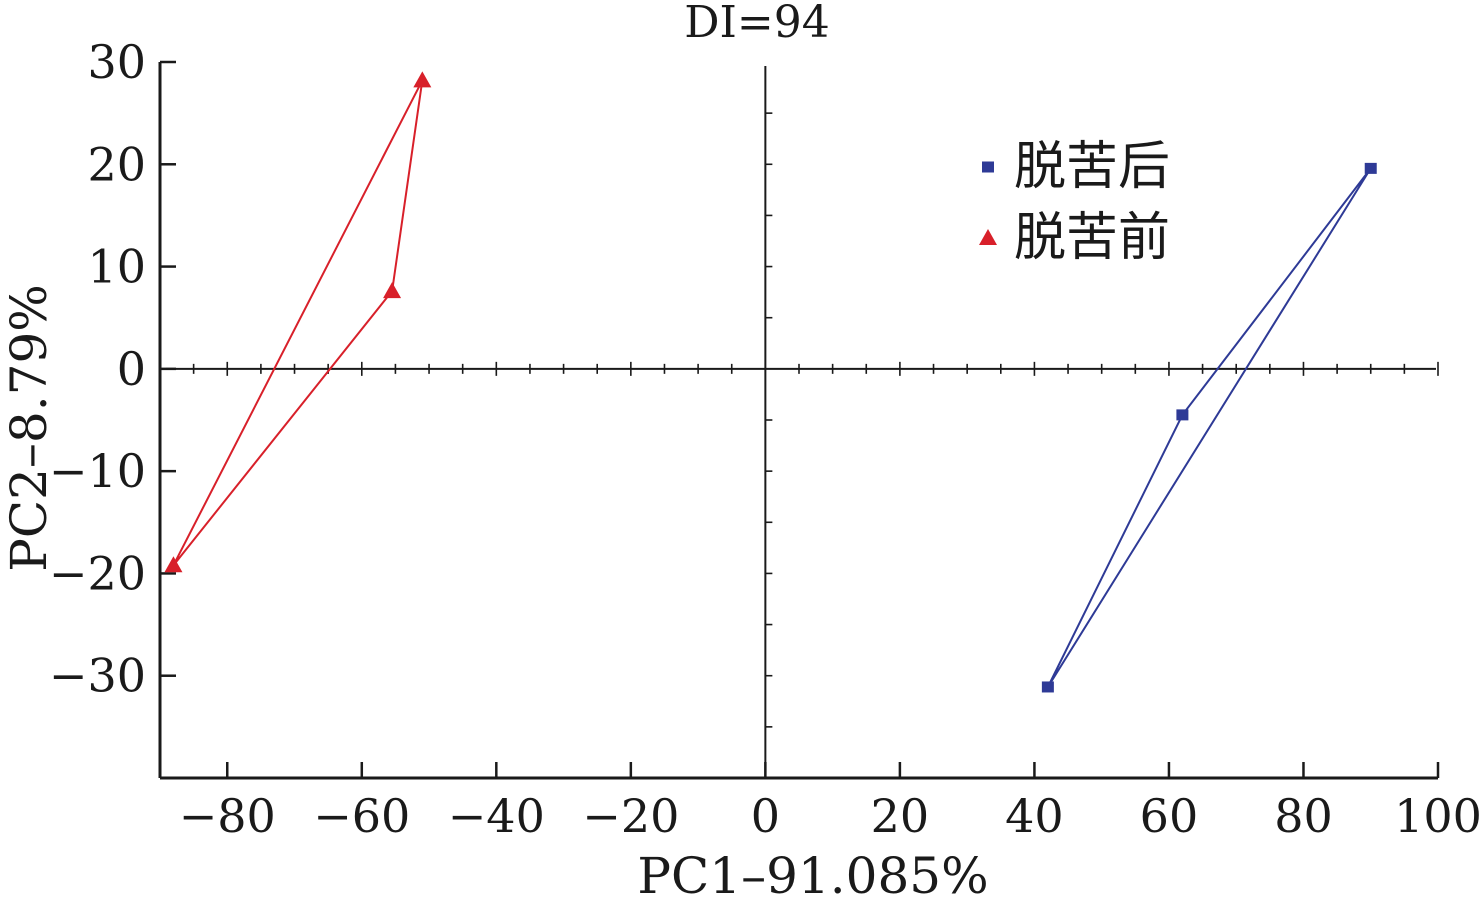 The height and width of the screenshot is (901, 1482). I want to click on legend-label: 脱苦前, so click(1092, 238).